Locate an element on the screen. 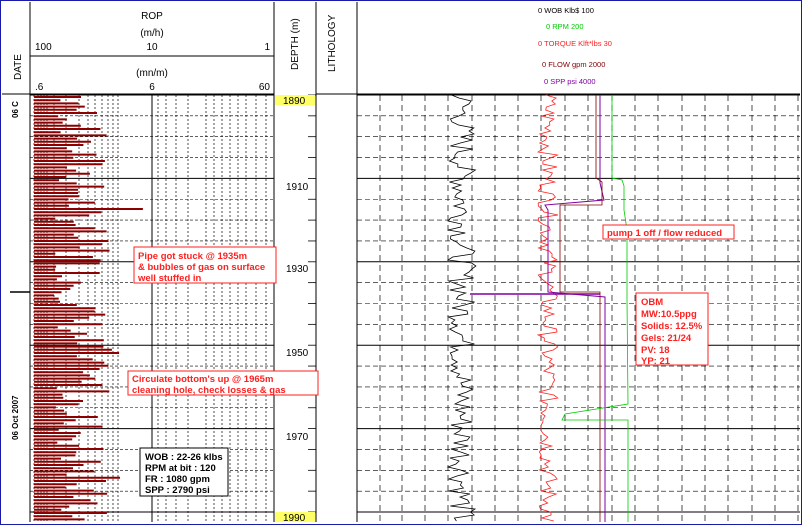 The width and height of the screenshot is (802, 525). depth-bottom-label: 1990 is located at coordinates (294, 518).